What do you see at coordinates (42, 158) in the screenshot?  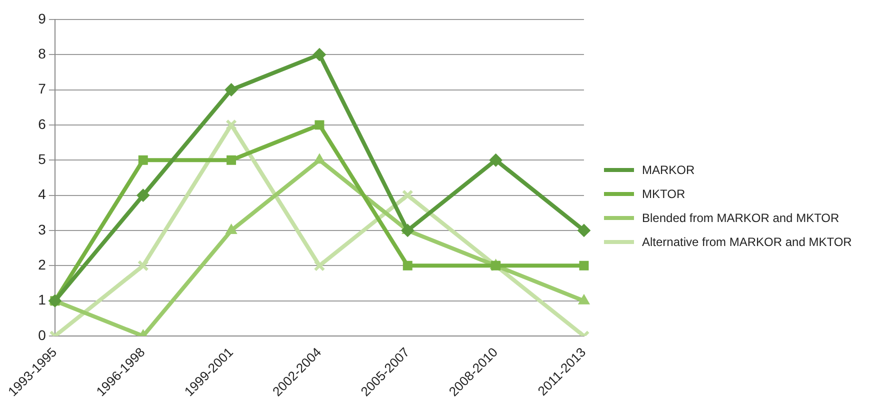 I see `y-tick-label: 5` at bounding box center [42, 158].